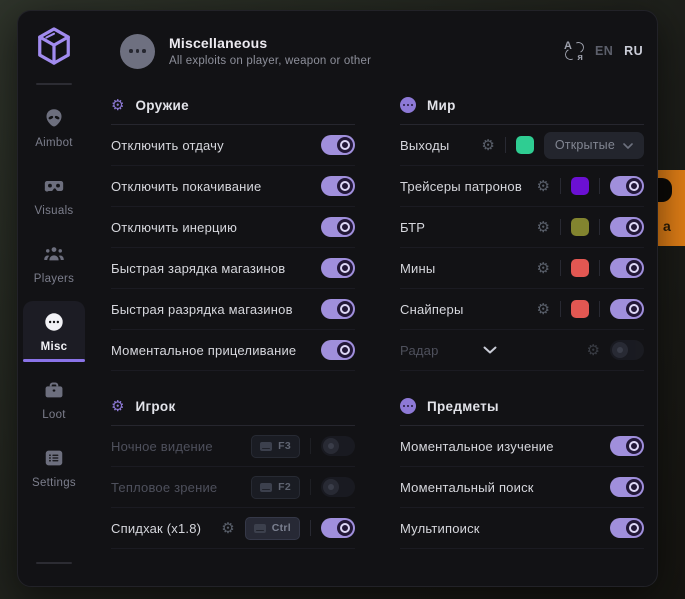 The image size is (685, 599). I want to click on row-controls: F3, so click(303, 446).